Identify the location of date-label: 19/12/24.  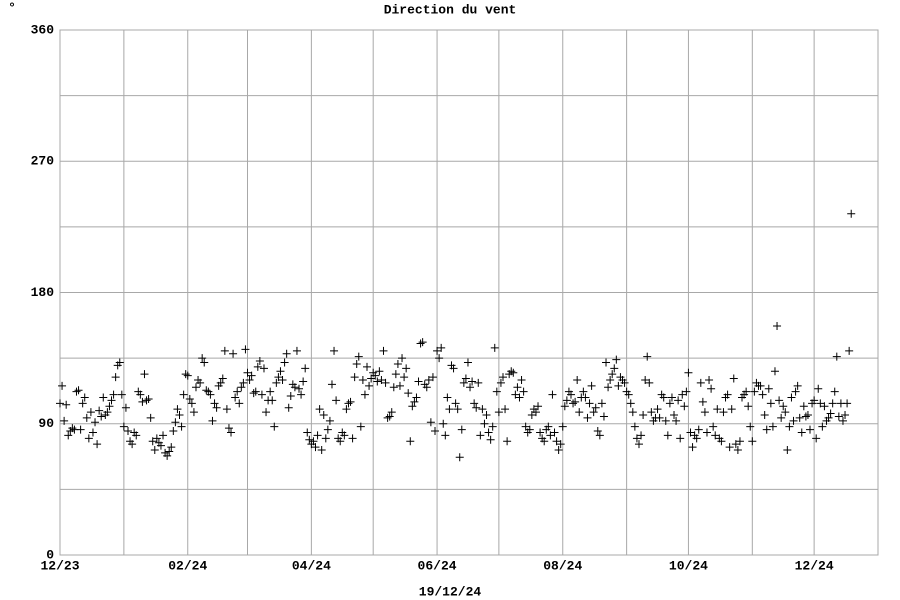
(450, 591).